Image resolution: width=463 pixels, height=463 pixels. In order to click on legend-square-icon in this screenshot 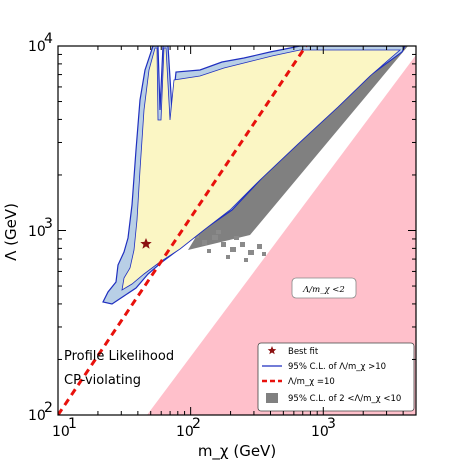, I will do `click(272, 398)`.